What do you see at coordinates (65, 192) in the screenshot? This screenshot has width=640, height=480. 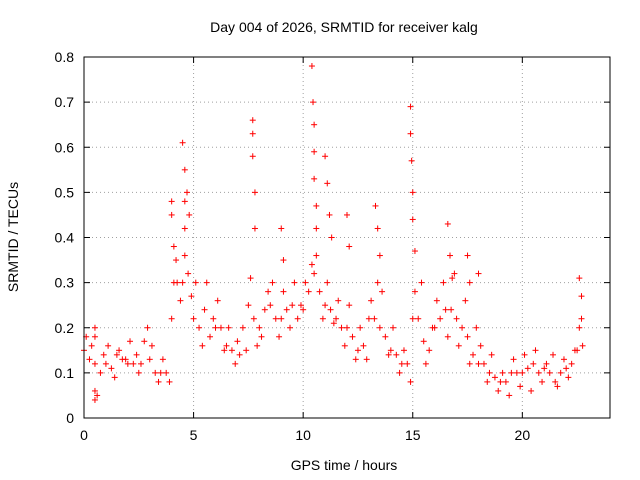 I see `y-tick-label: 0.5` at bounding box center [65, 192].